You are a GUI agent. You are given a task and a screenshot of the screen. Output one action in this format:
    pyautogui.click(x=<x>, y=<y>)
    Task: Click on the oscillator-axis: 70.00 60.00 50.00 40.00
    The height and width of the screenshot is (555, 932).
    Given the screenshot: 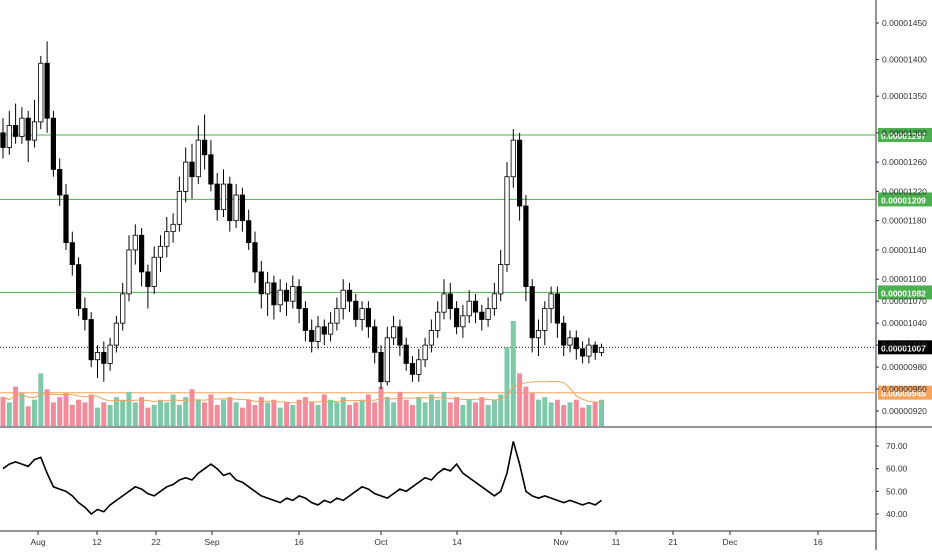 What is the action you would take?
    pyautogui.click(x=892, y=480)
    